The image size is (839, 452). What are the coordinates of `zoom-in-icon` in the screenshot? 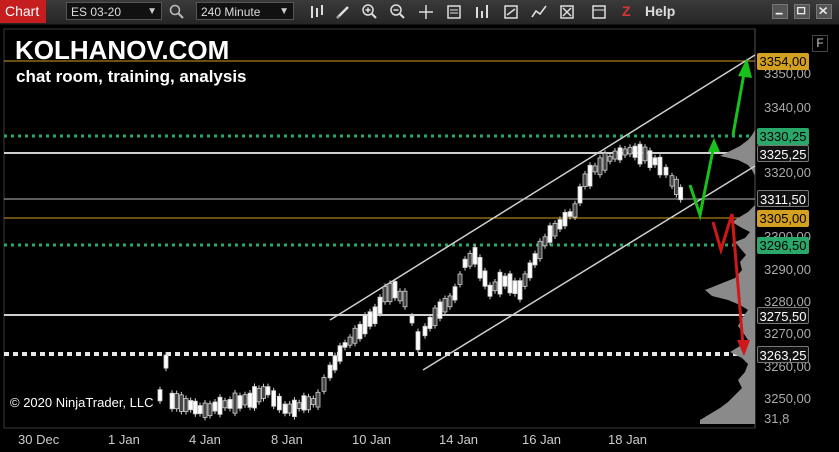 It's located at (370, 12).